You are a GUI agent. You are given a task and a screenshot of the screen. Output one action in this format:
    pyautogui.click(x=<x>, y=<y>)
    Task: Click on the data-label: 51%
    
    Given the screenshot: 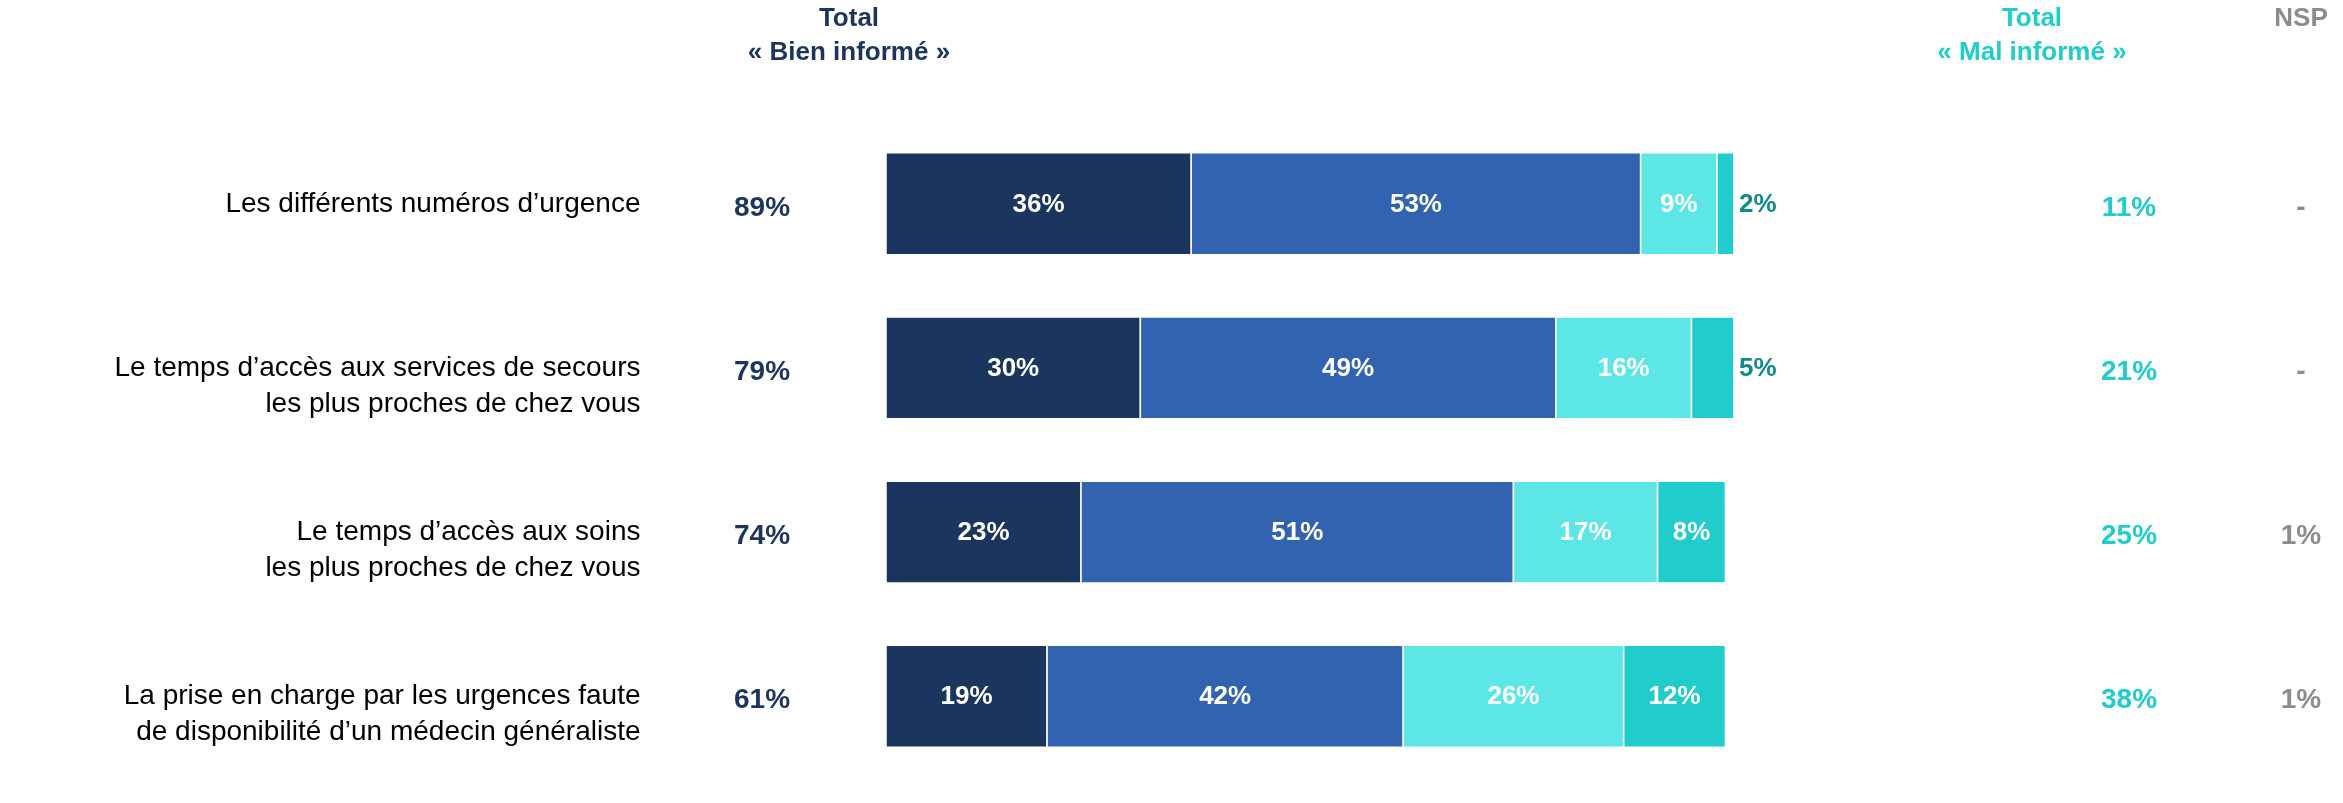 What is the action you would take?
    pyautogui.click(x=1297, y=531)
    